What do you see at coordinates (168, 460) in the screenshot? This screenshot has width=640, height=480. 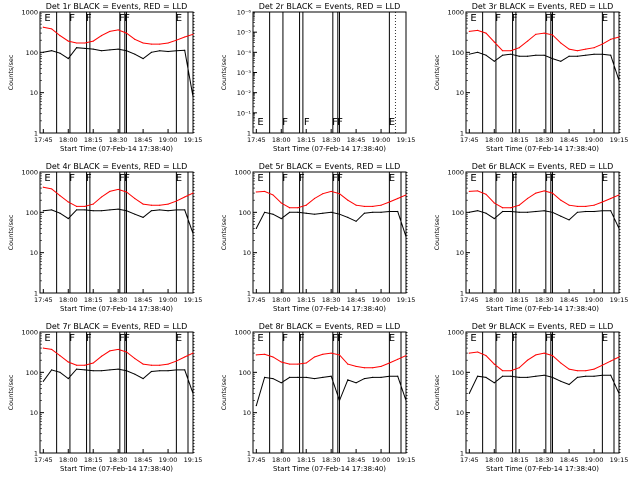 I see `x-tick-label: 19:00` at bounding box center [168, 460].